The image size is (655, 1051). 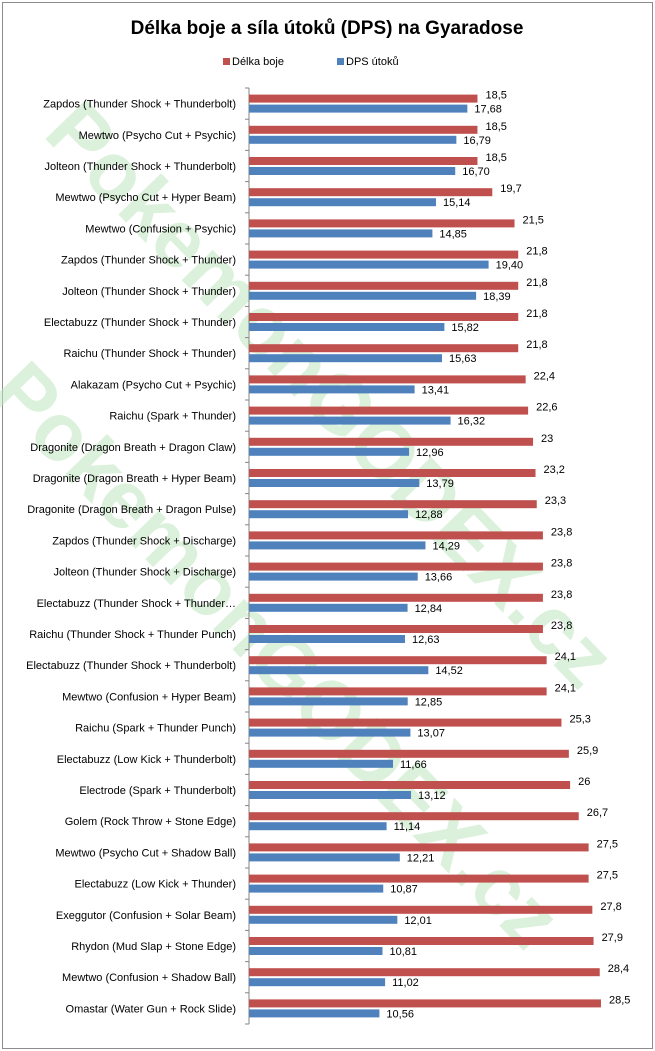 What do you see at coordinates (144, 573) in the screenshot?
I see `category-label: Jolteon (Thunder Shock + Discharge)` at bounding box center [144, 573].